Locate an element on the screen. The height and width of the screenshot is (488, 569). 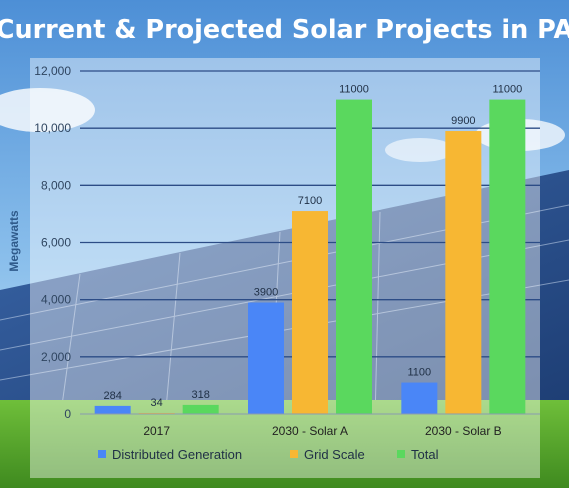
y-axis-label: Megawatts is located at coordinates (14, 241).